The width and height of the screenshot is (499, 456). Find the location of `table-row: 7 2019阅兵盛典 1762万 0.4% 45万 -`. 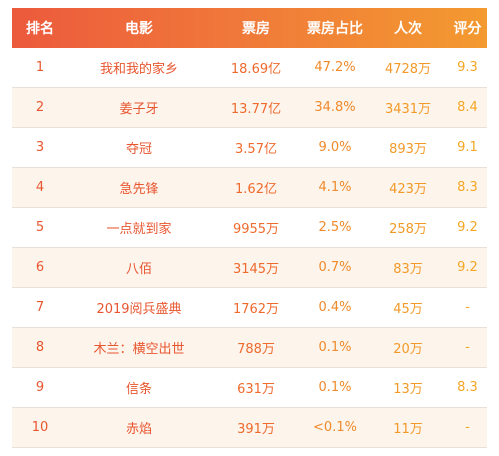

table-row: 7 2019阅兵盛典 1762万 0.4% 45万 - is located at coordinates (249, 308).